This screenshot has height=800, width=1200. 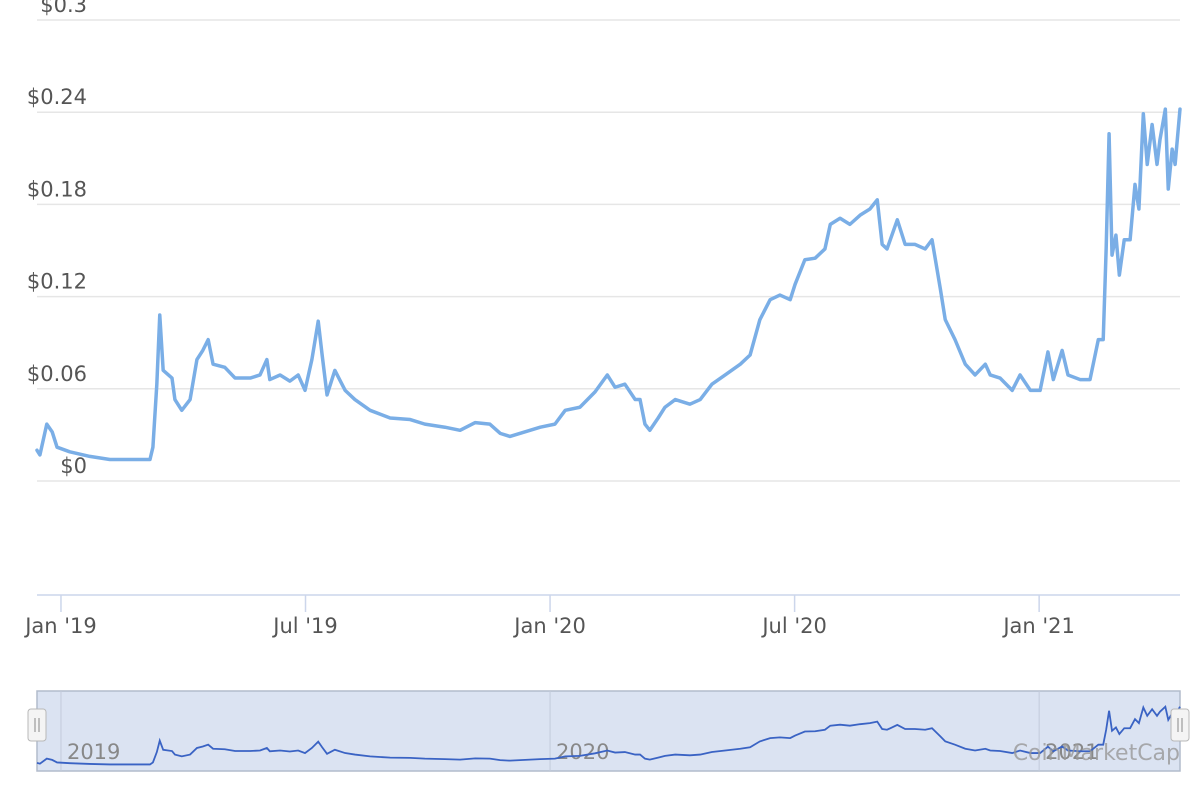 I want to click on x-tick-label: Jan '21, so click(x=1038, y=626).